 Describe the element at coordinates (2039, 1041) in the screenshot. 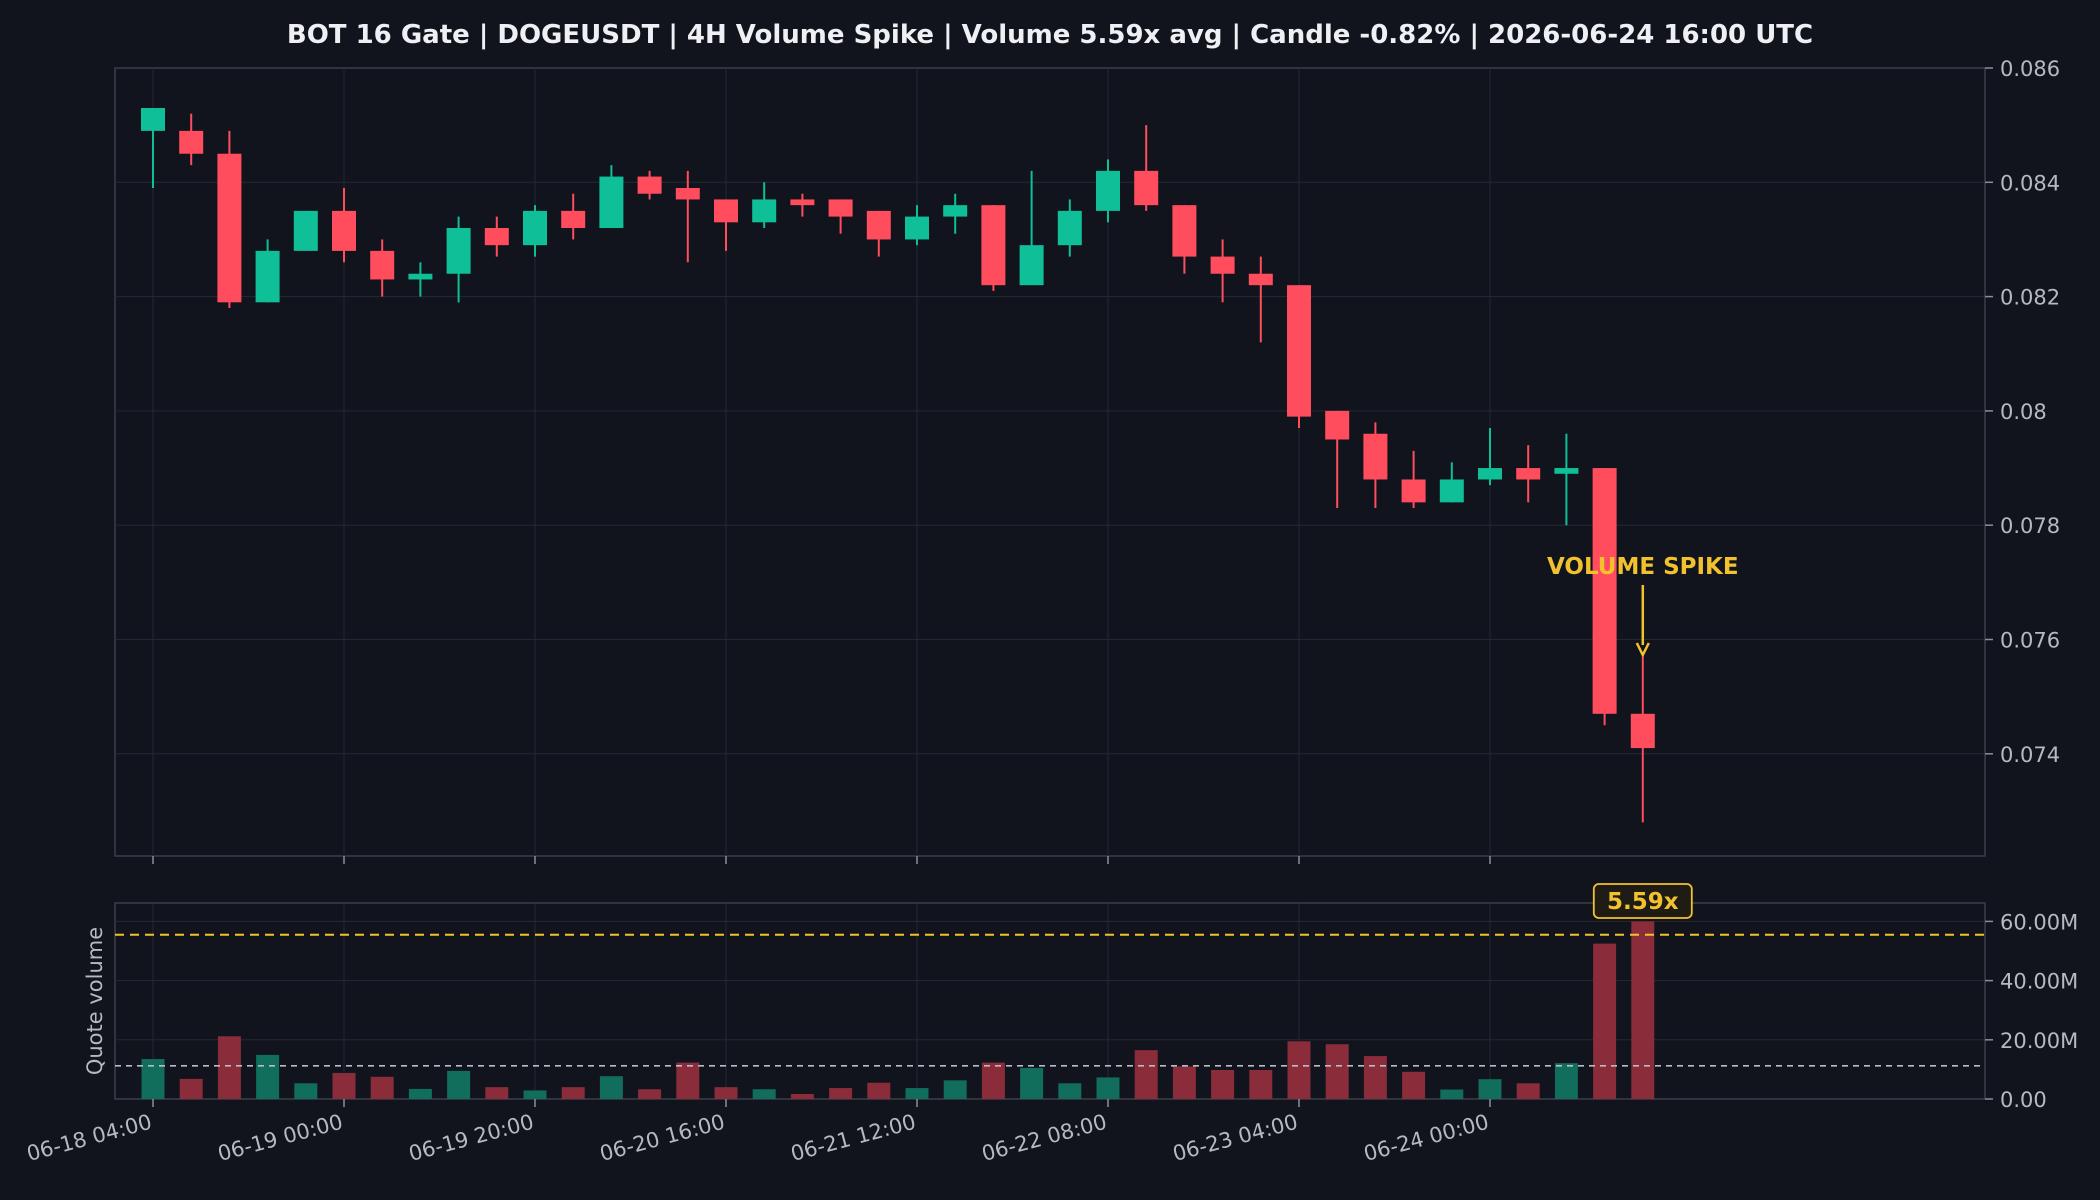

I see `volume-y-tick-label: 20.00M` at that location.